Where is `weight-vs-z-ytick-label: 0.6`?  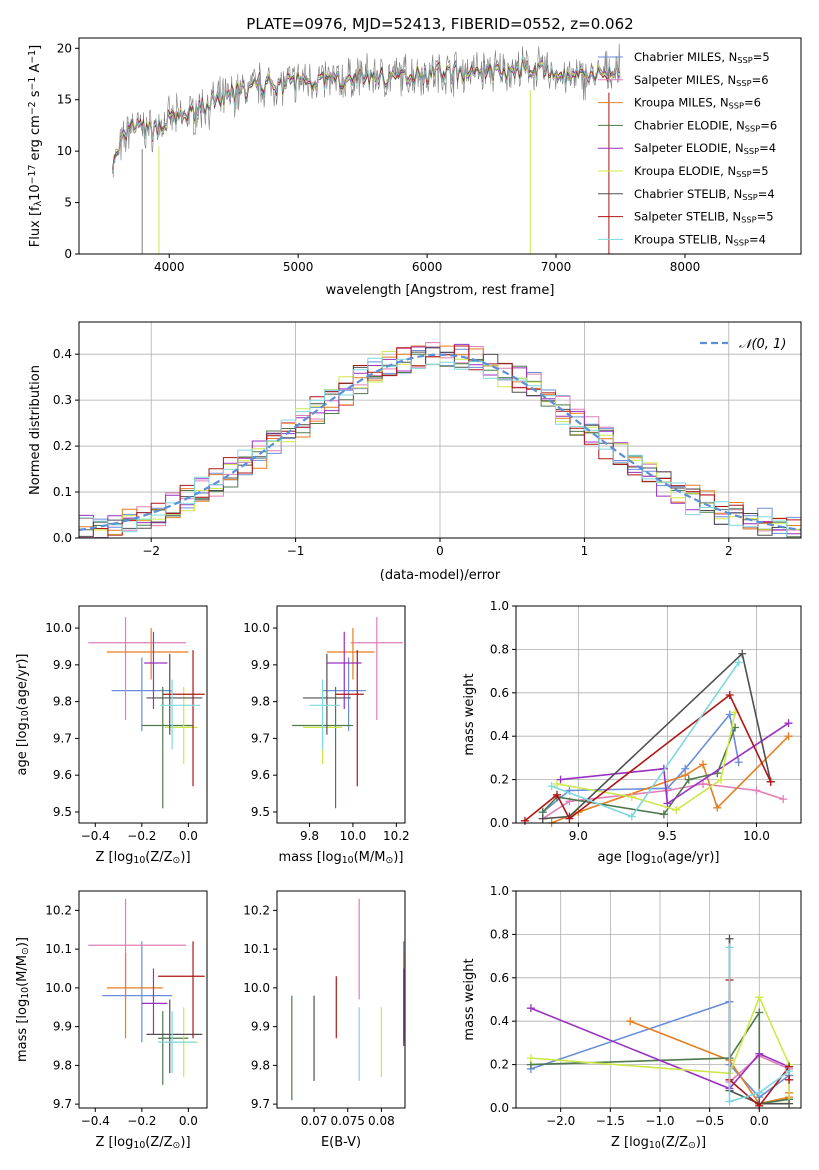 weight-vs-z-ytick-label: 0.6 is located at coordinates (499, 978).